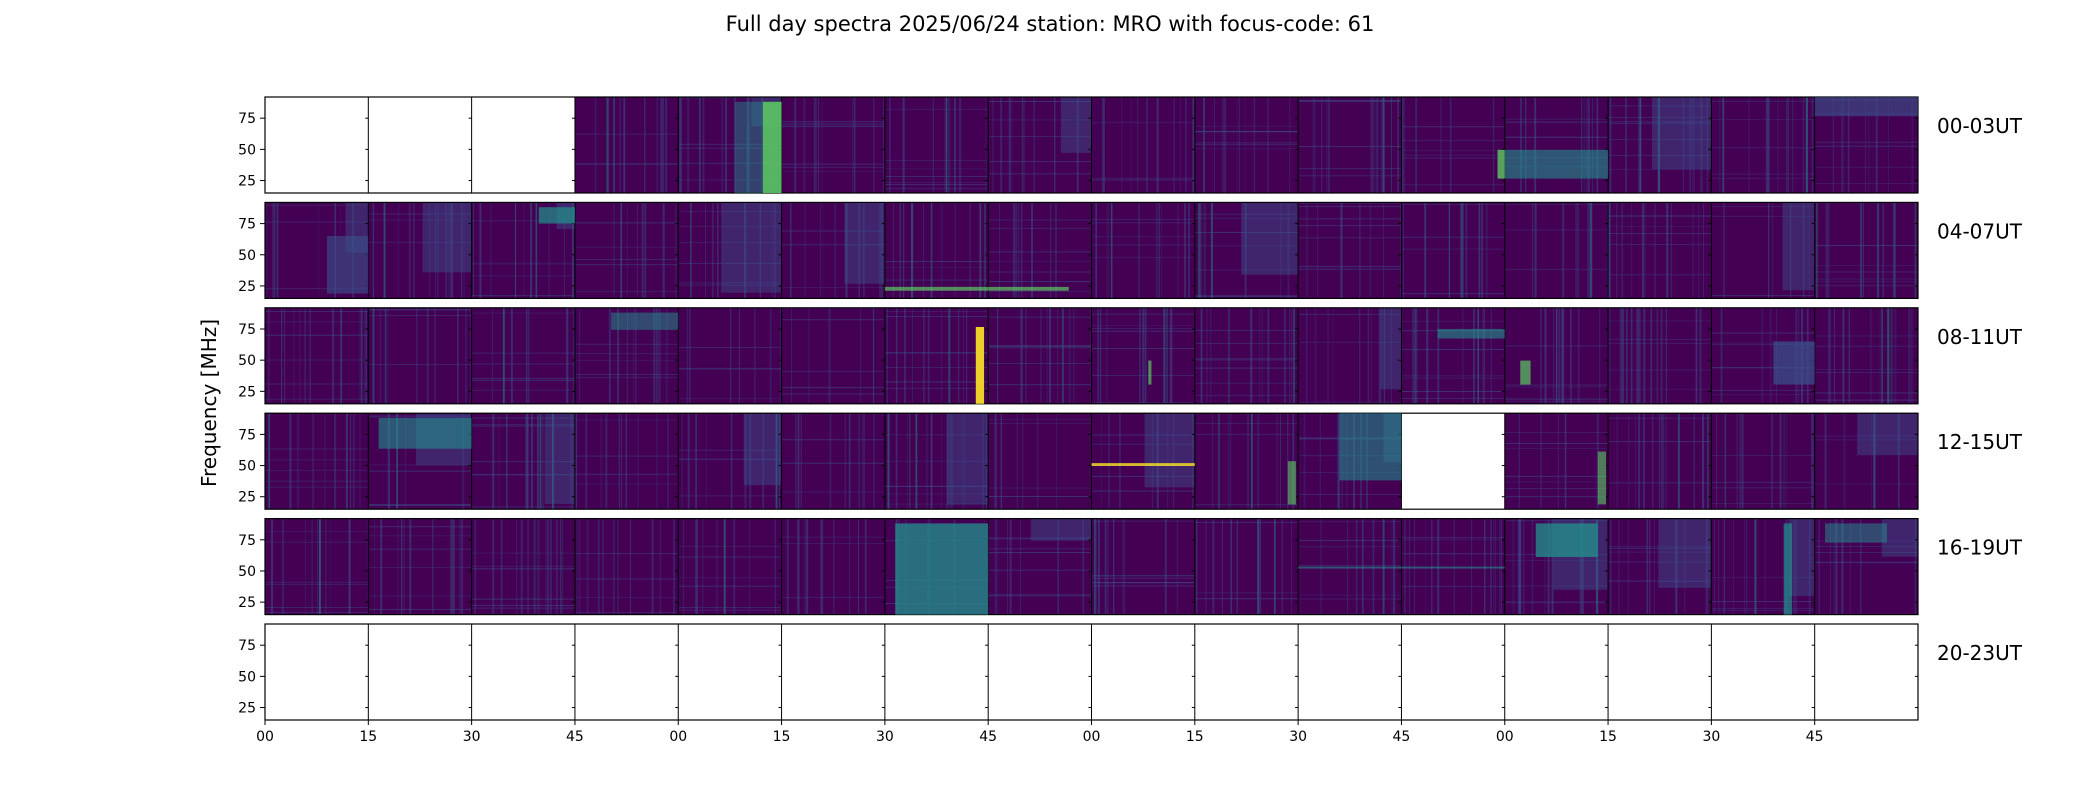 This screenshot has width=2100, height=800. I want to click on row-label: 20-23UT, so click(1980, 653).